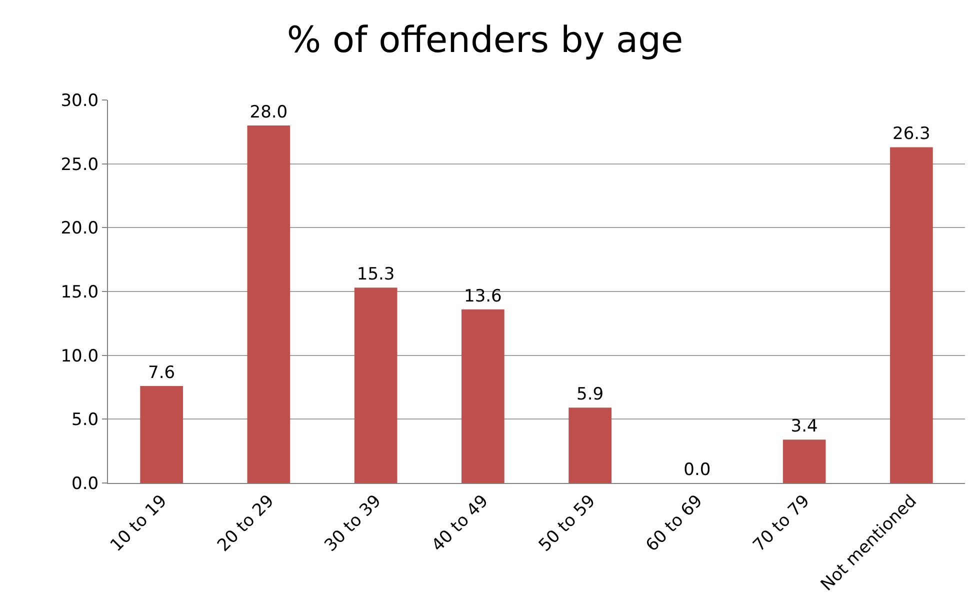  I want to click on data-label: 13.6, so click(483, 296).